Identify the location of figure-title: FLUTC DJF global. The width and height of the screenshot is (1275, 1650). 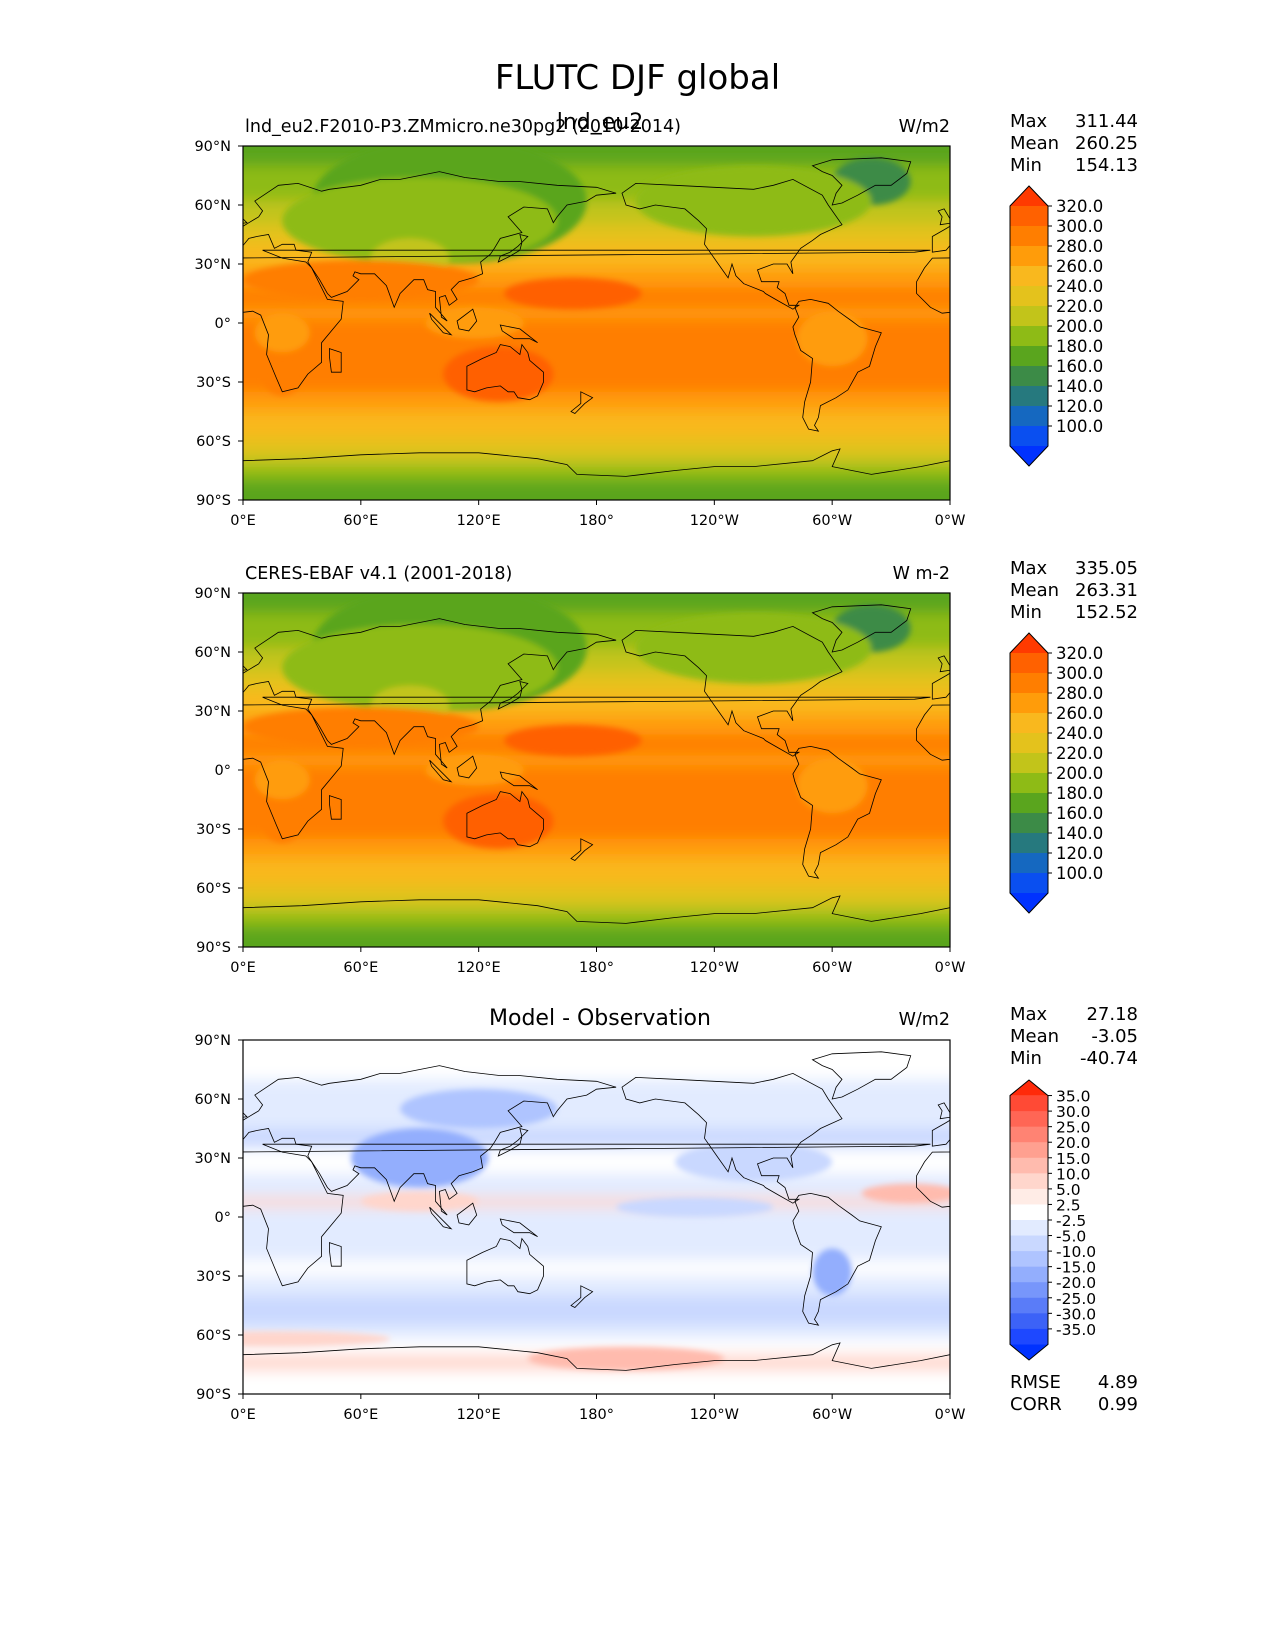
(637, 78).